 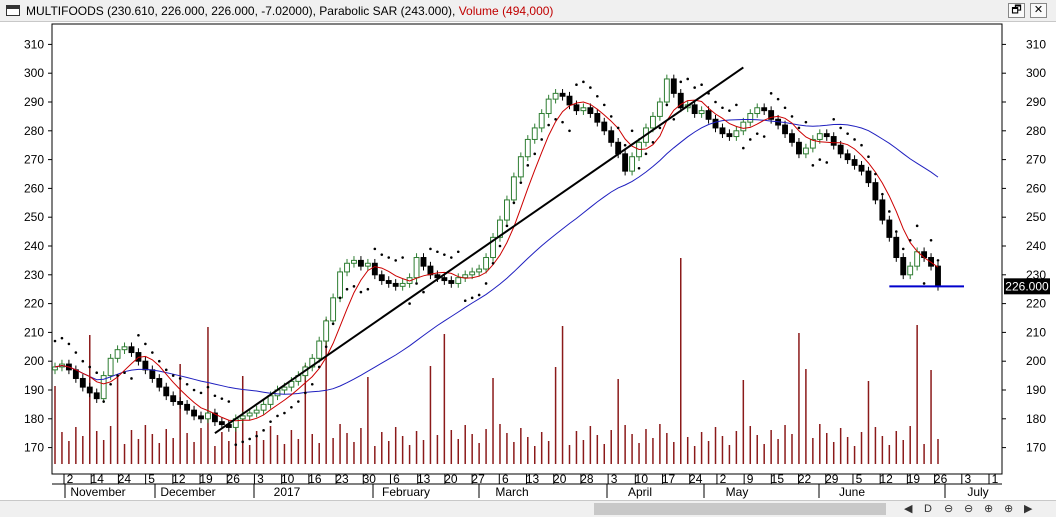 I want to click on x-month-label: June, so click(x=852, y=492).